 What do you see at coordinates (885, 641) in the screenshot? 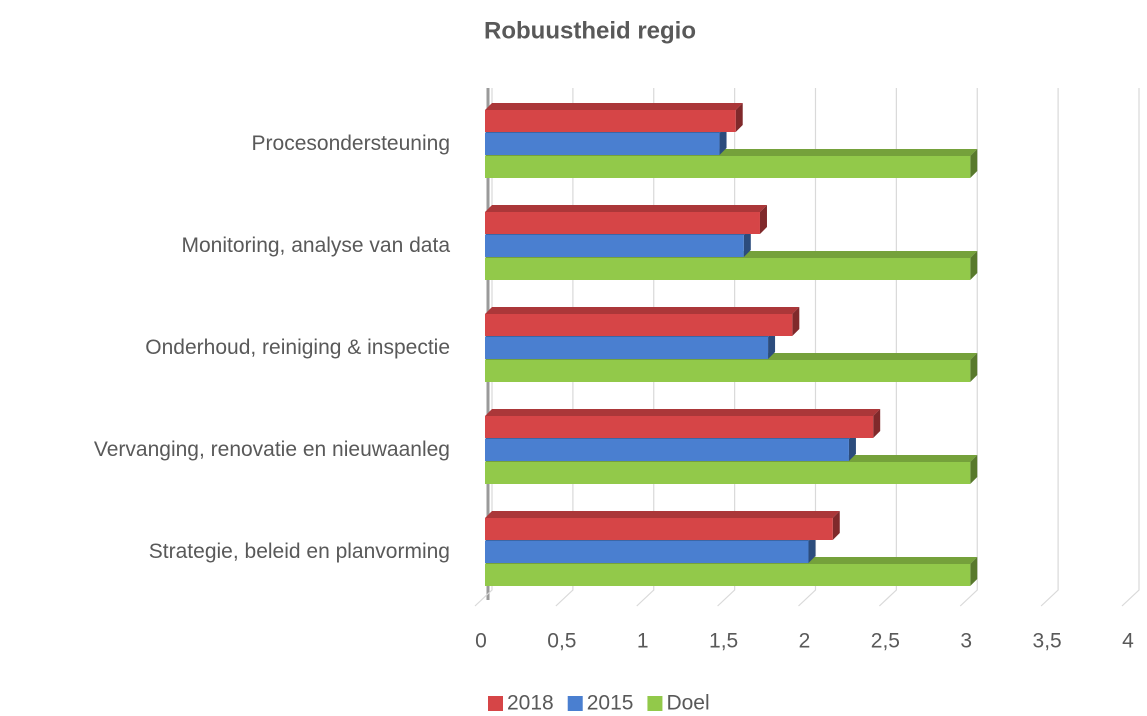
I see `x-tick-label: 2,5` at bounding box center [885, 641].